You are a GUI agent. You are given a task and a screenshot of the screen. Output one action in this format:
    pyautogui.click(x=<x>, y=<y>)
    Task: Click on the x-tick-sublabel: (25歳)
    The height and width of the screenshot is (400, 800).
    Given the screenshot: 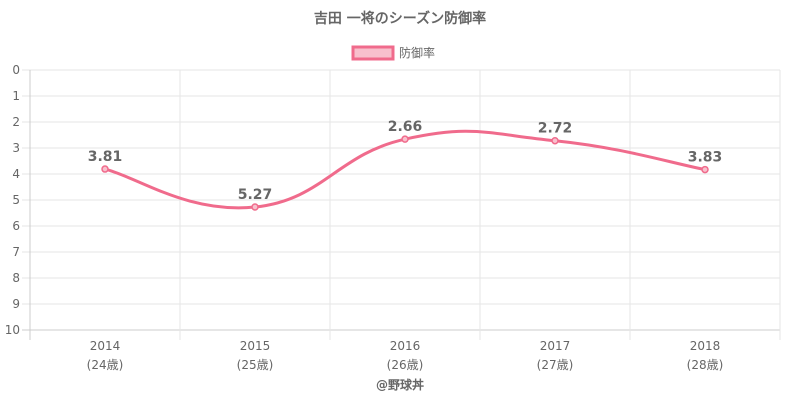 What is the action you would take?
    pyautogui.click(x=255, y=365)
    